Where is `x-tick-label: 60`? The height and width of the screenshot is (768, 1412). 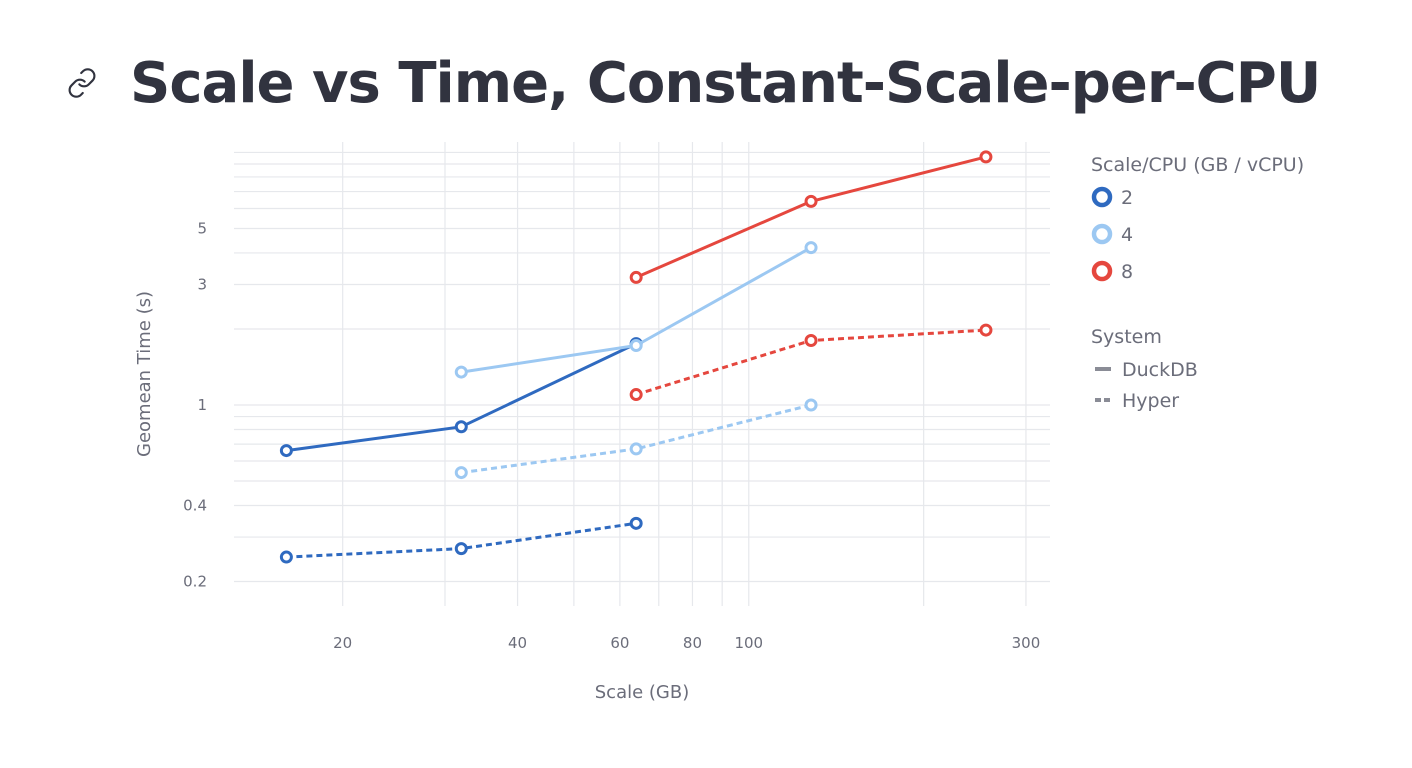
x-tick-label: 60 is located at coordinates (619, 643).